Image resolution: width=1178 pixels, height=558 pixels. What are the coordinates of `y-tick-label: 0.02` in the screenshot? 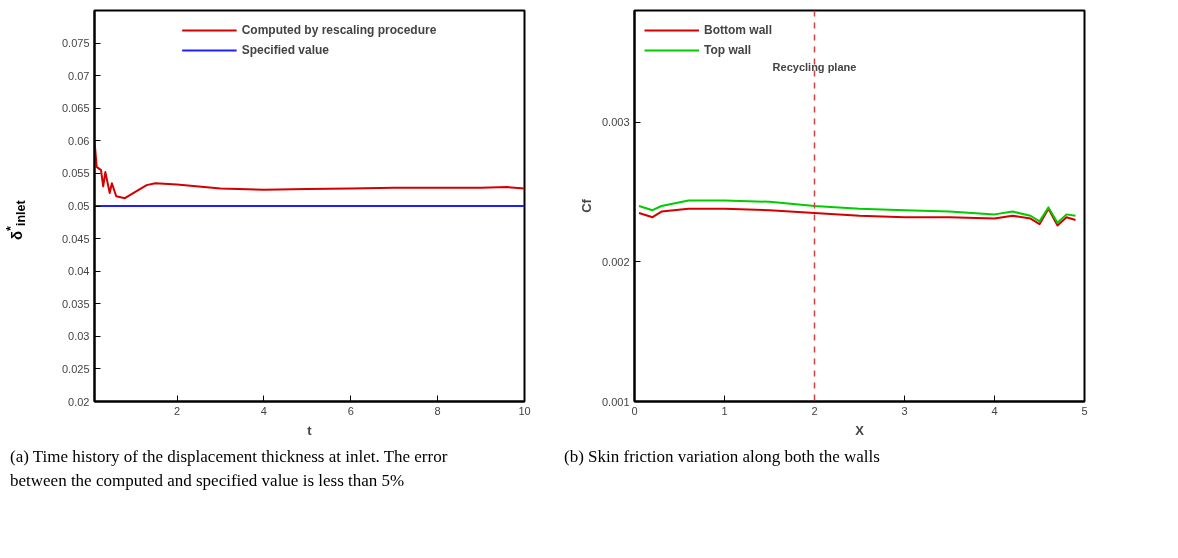 It's located at (79, 401).